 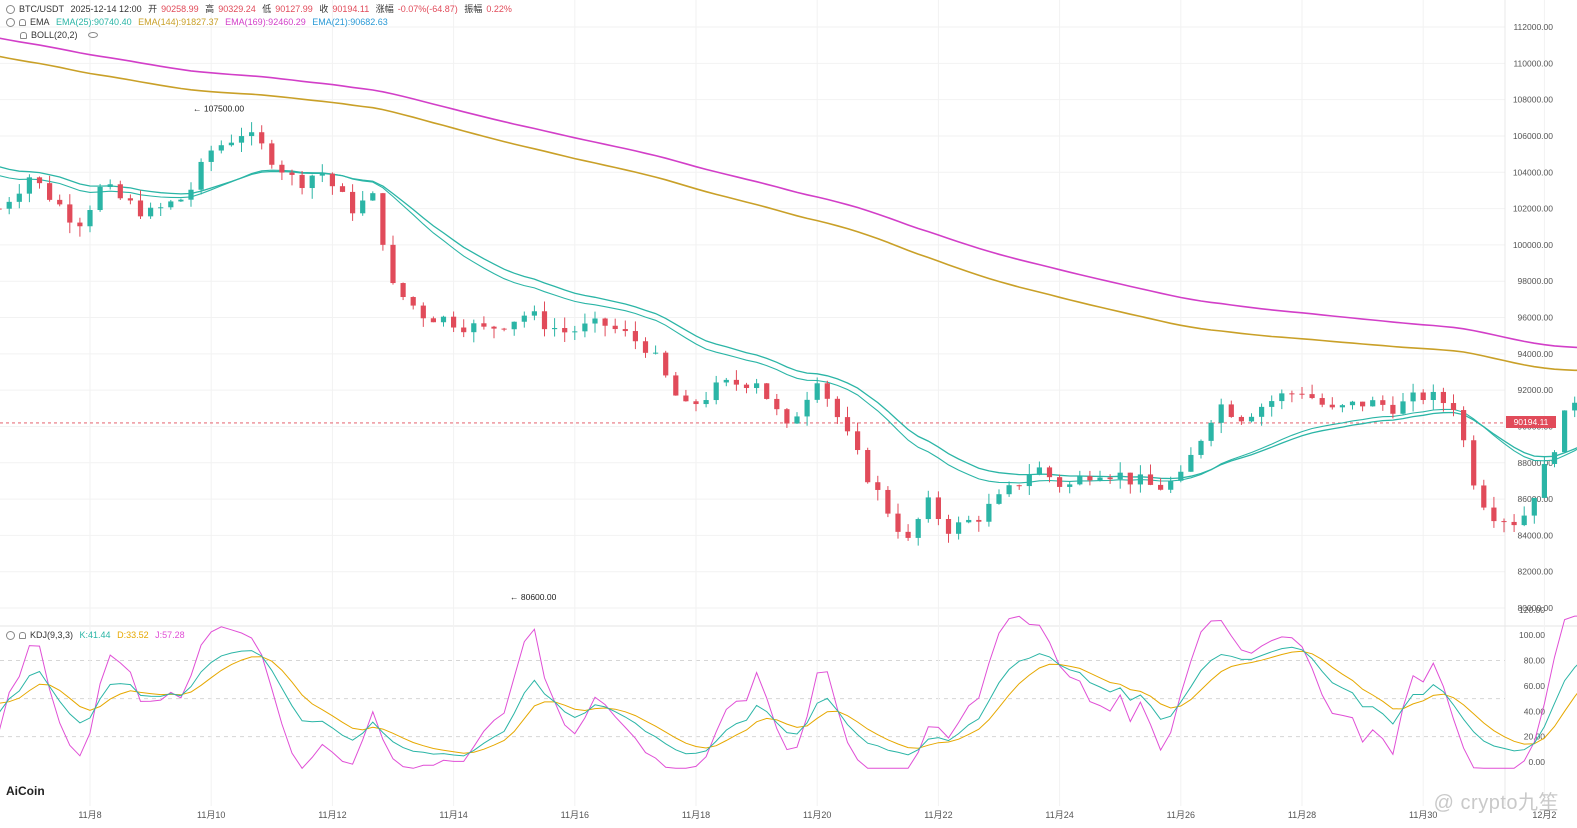 I want to click on high-mark-label: ← 107500.00, so click(x=218, y=109).